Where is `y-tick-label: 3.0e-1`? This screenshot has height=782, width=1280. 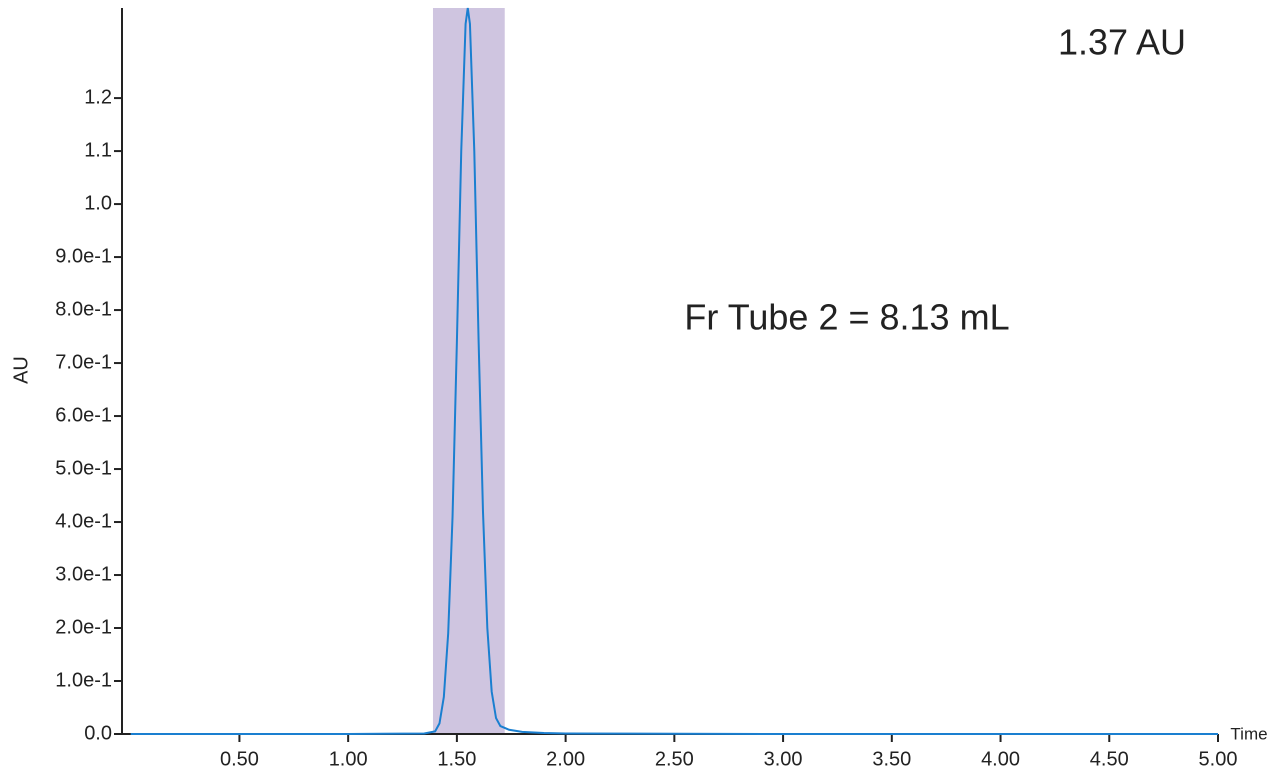 y-tick-label: 3.0e-1 is located at coordinates (83, 574).